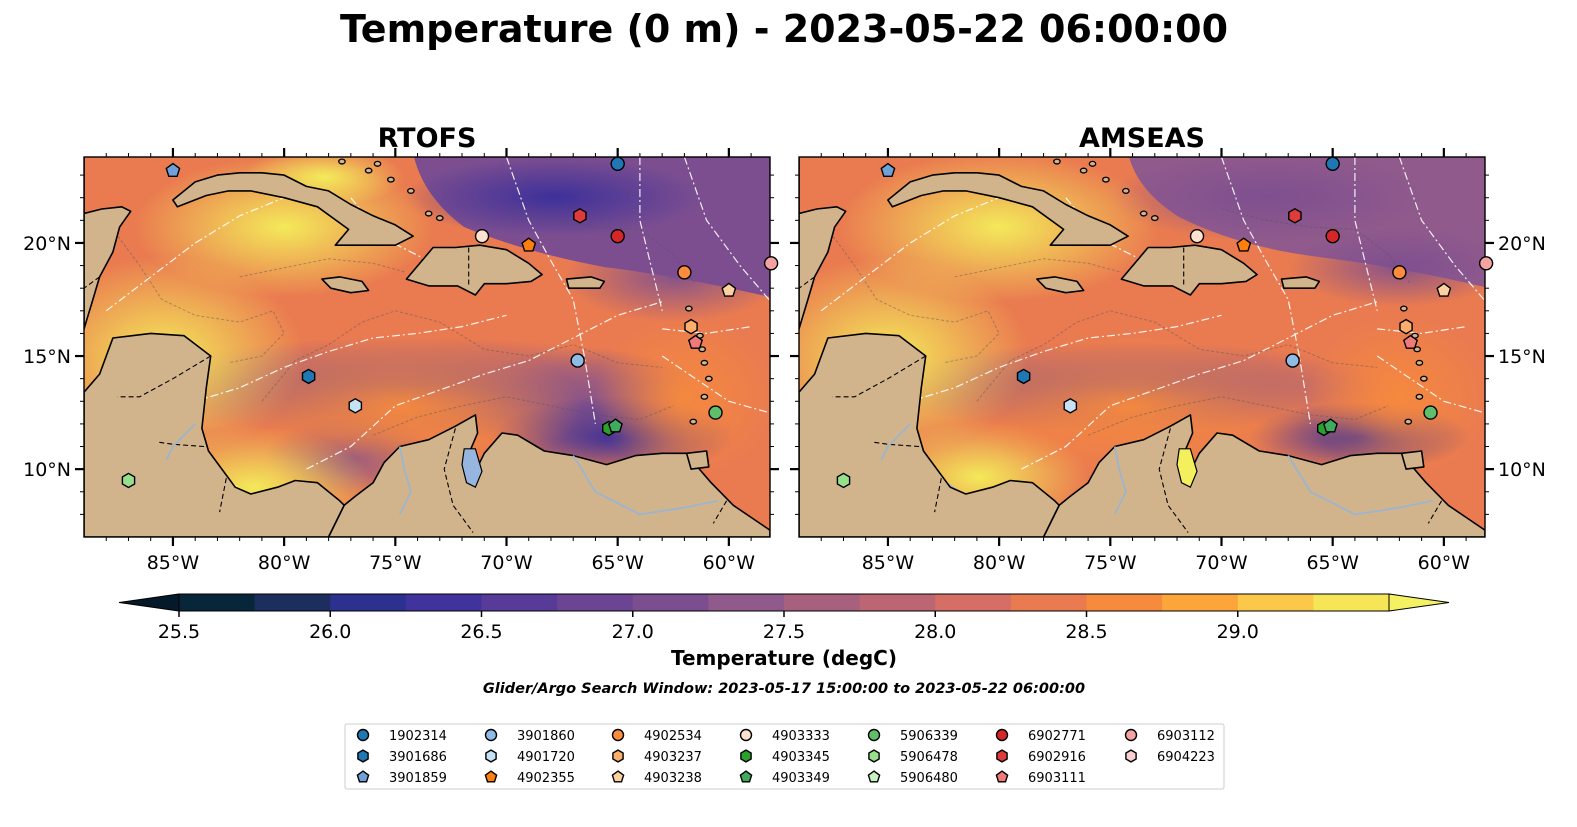 The height and width of the screenshot is (827, 1577). Describe the element at coordinates (1086, 632) in the screenshot. I see `colorbar-tick-label: 28.5` at that location.